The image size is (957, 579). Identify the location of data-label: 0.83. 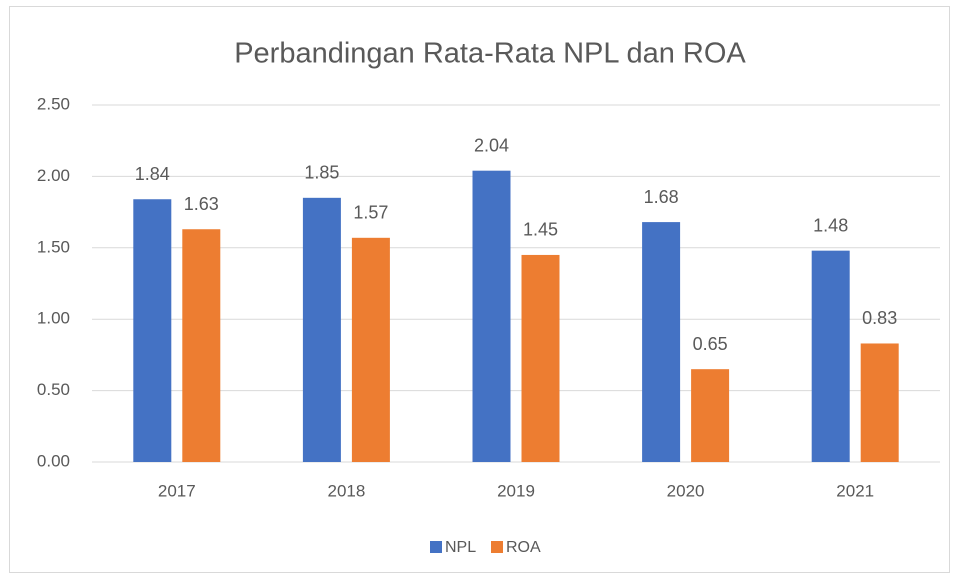
(879, 318).